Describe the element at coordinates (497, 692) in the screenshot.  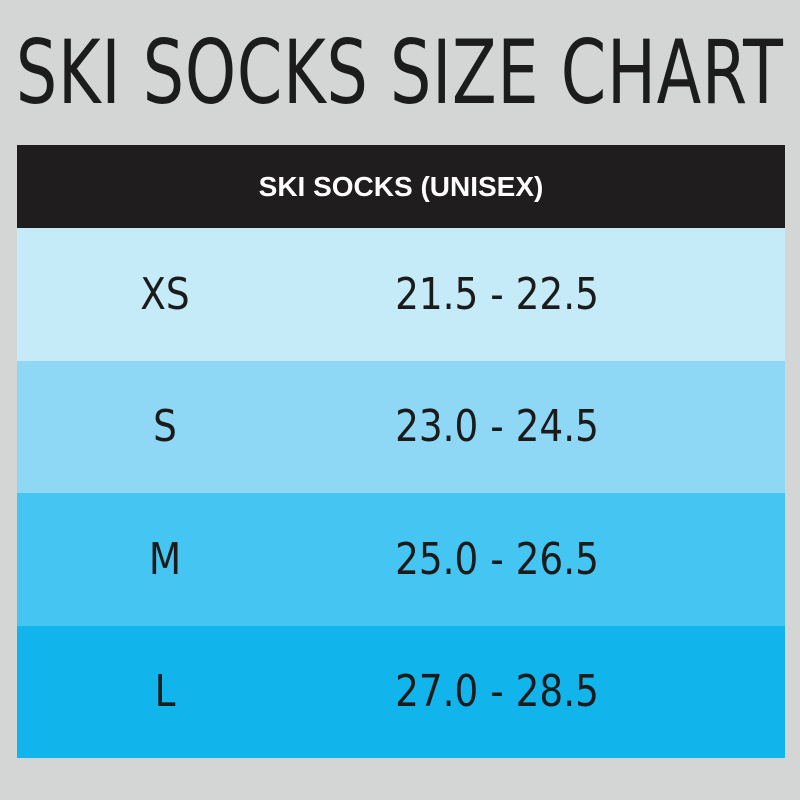
I see `size-range: 27.0 - 28.5` at that location.